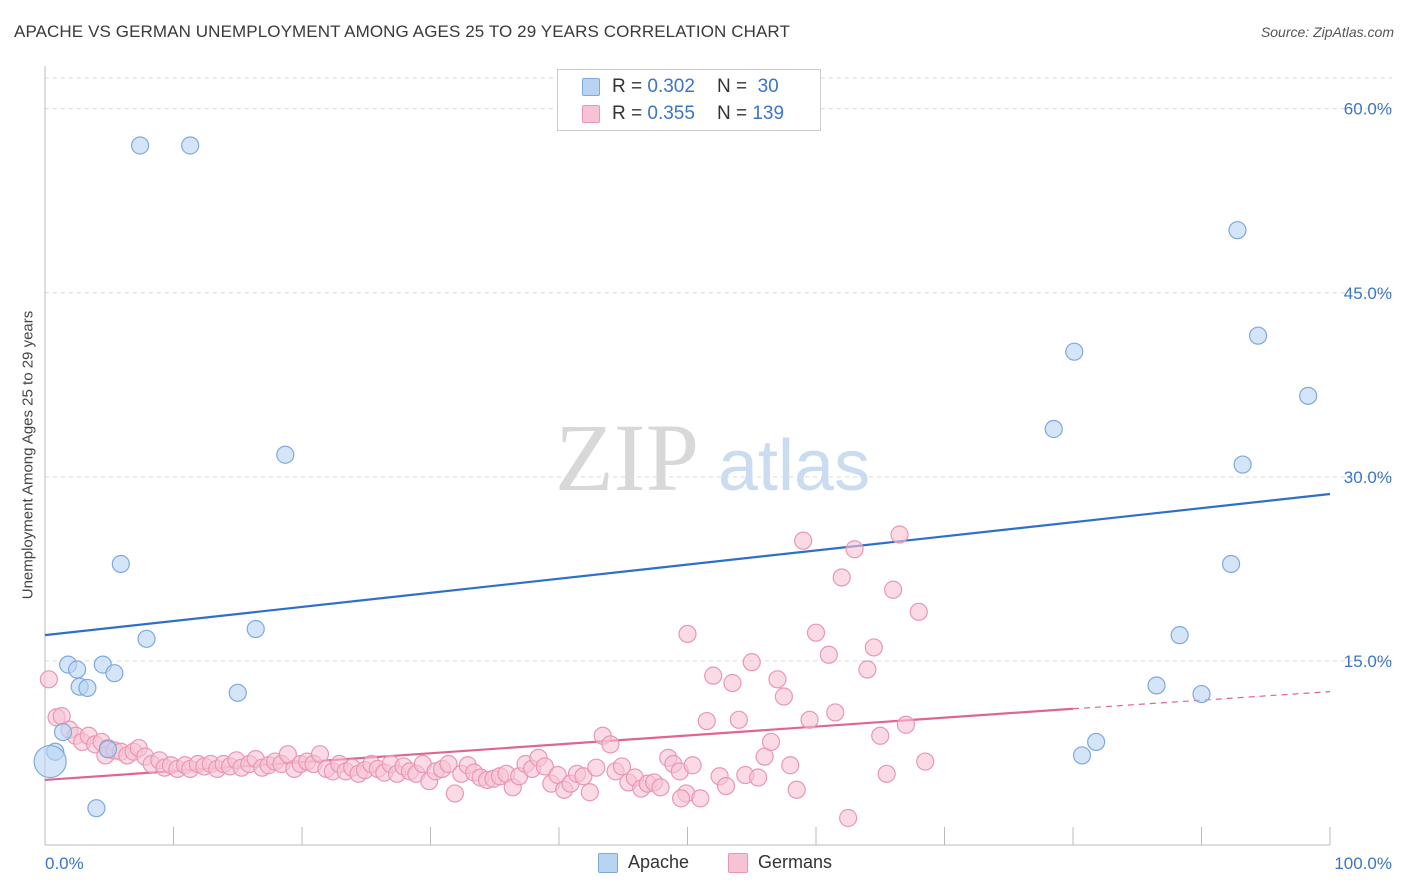 This screenshot has height=892, width=1406. What do you see at coordinates (608, 862) in the screenshot?
I see `apache-legend-swatch` at bounding box center [608, 862].